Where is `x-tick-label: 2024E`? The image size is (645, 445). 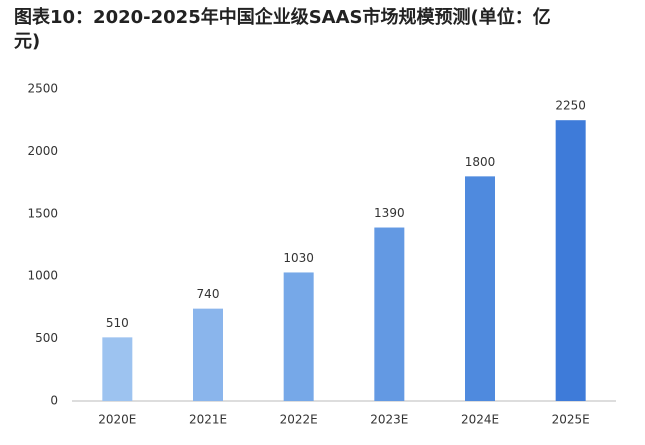
x-tick-label: 2024E is located at coordinates (480, 420).